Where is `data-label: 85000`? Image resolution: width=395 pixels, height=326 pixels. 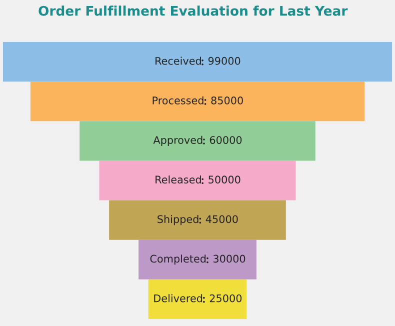
data-label: 85000 is located at coordinates (227, 100).